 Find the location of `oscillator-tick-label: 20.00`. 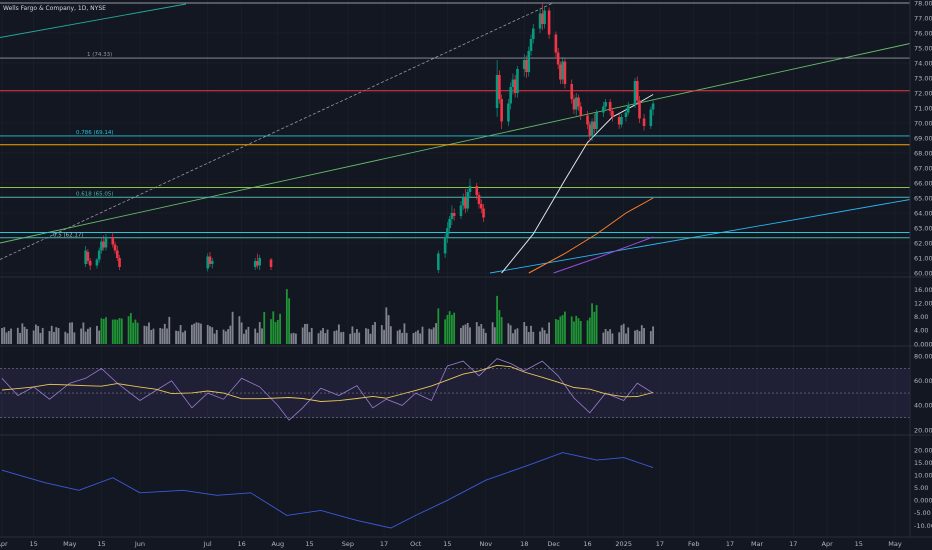

oscillator-tick-label: 20.00 is located at coordinates (923, 450).